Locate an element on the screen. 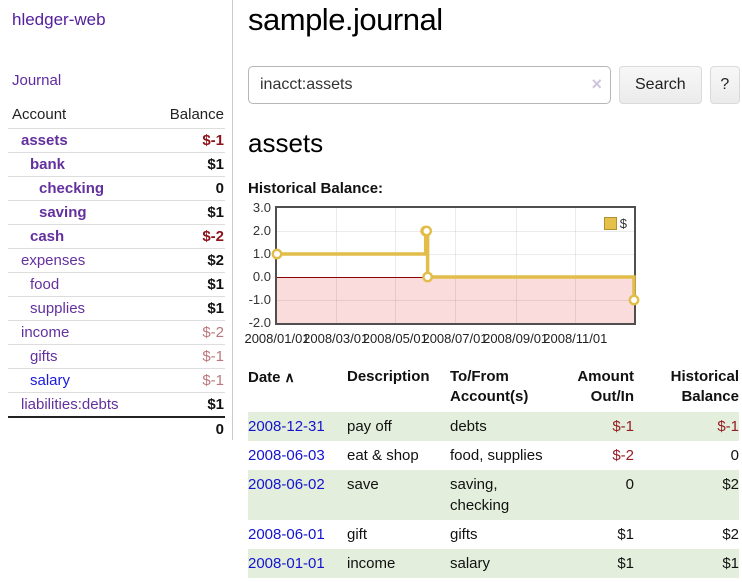 The height and width of the screenshot is (582, 742). legend-label: $ is located at coordinates (623, 223).